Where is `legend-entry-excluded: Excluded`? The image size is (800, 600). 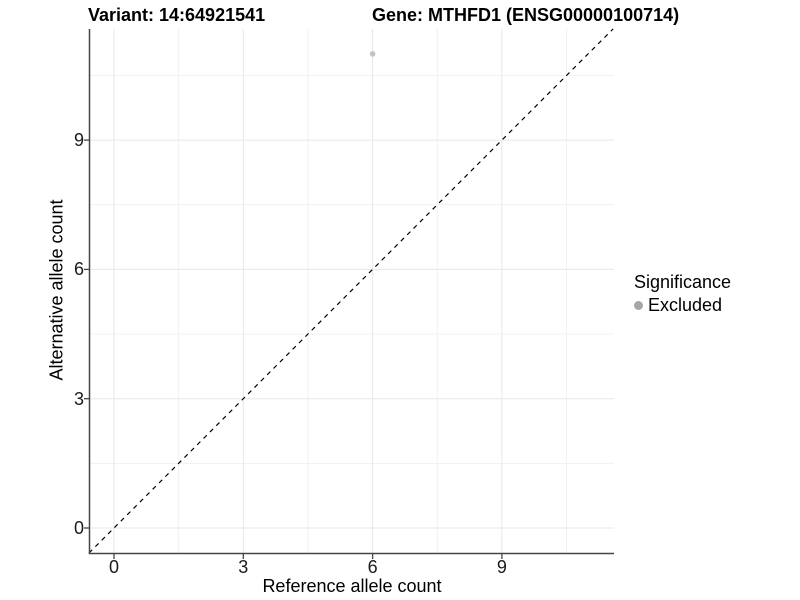
legend-entry-excluded: Excluded is located at coordinates (682, 305).